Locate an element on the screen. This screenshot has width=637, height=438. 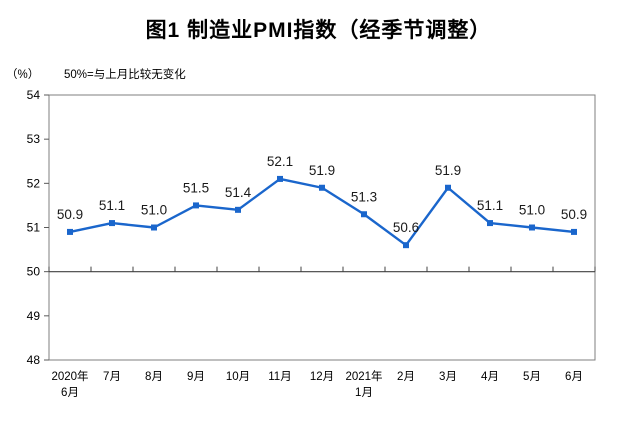
y-axis-unit-label: （%） is located at coordinates (23, 75).